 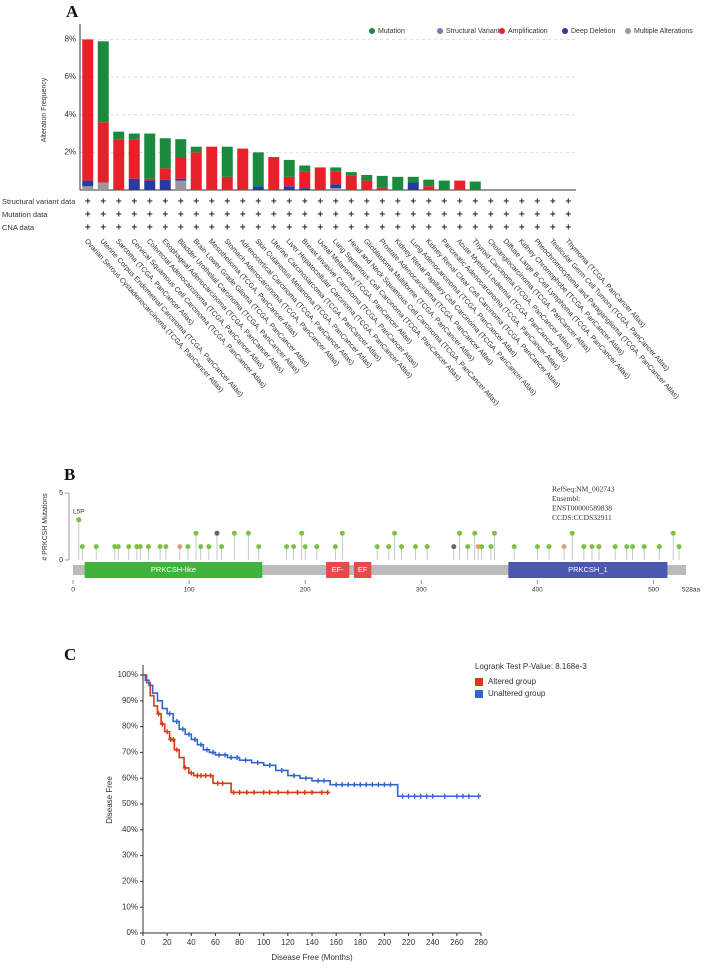 I want to click on profile-row-label: Structural variant data, so click(x=39, y=201).